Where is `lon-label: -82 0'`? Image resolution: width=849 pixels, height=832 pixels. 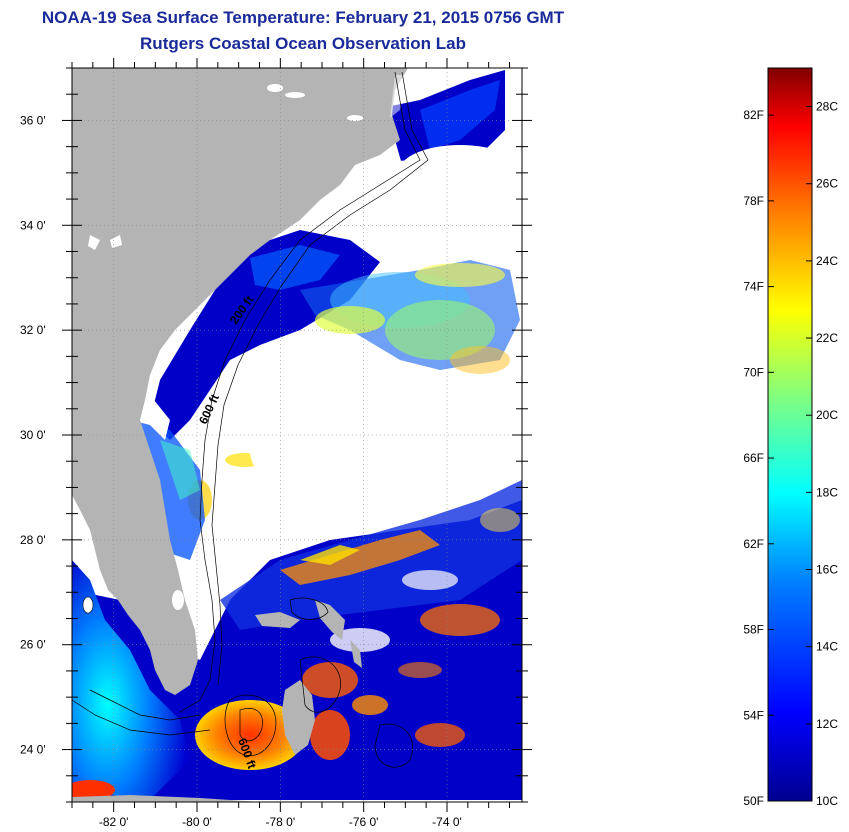
lon-label: -82 0' is located at coordinates (114, 822).